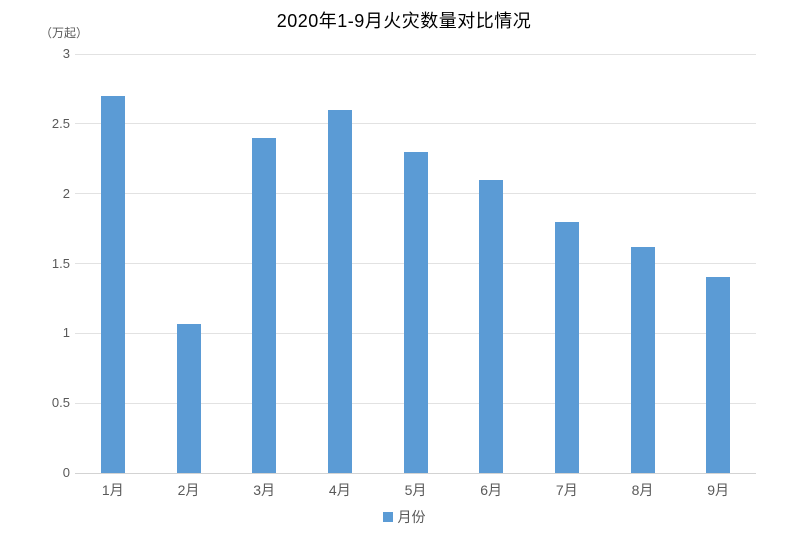 The width and height of the screenshot is (808, 534). What do you see at coordinates (566, 347) in the screenshot?
I see `bar-7月` at bounding box center [566, 347].